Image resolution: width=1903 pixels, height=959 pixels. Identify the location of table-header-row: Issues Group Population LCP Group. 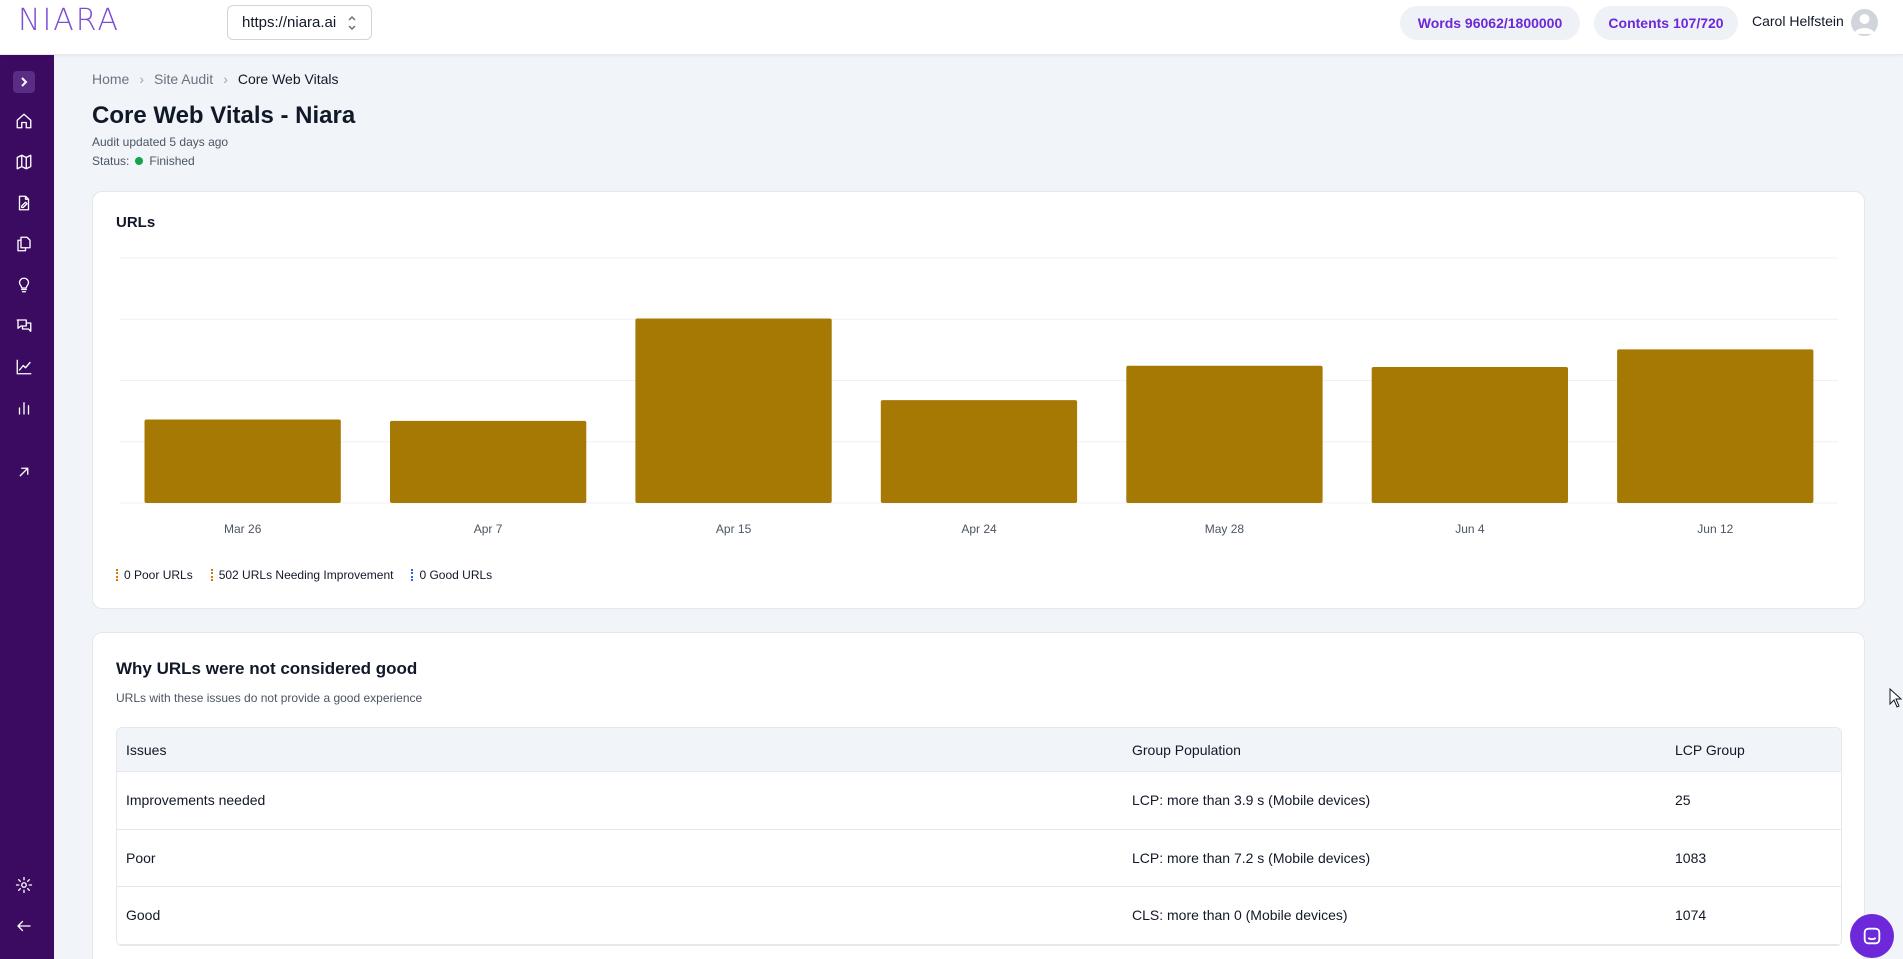
(979, 750).